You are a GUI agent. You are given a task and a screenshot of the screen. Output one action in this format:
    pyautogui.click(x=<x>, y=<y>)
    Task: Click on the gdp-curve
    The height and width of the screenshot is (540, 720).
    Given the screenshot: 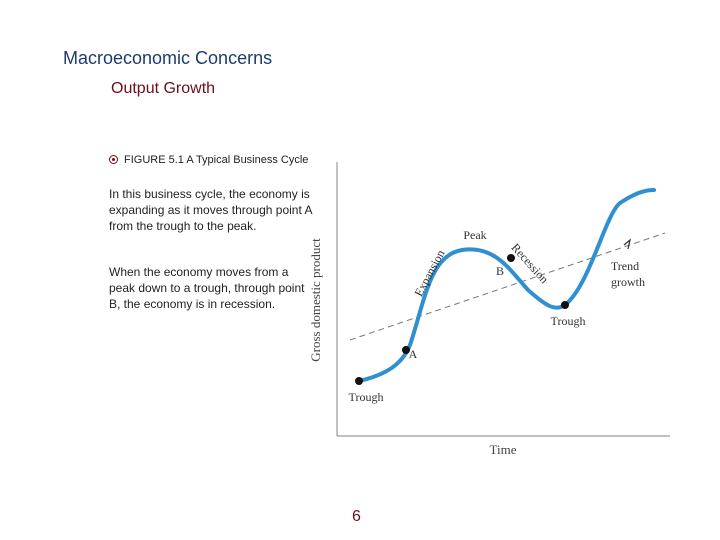 What is the action you would take?
    pyautogui.click(x=506, y=285)
    